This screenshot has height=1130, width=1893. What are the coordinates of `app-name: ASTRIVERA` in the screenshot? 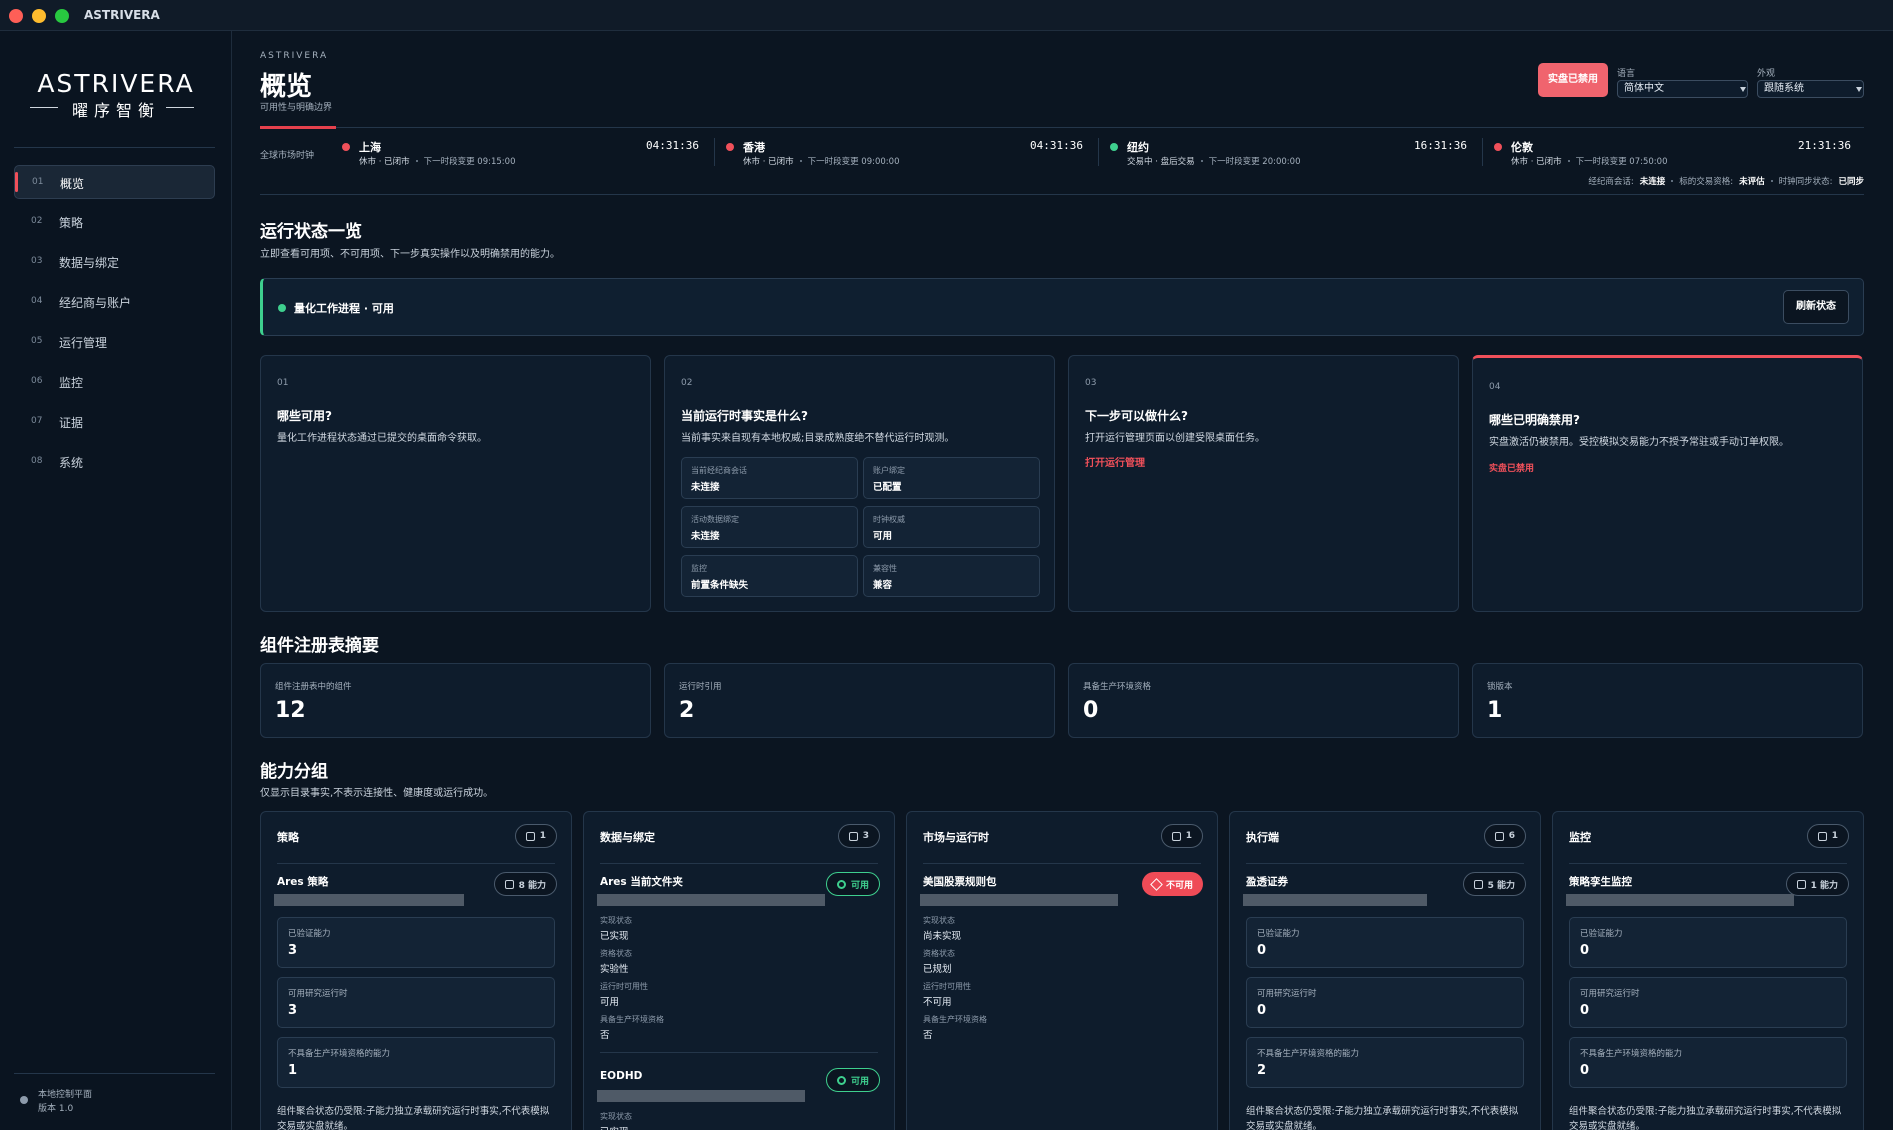 It's located at (122, 15).